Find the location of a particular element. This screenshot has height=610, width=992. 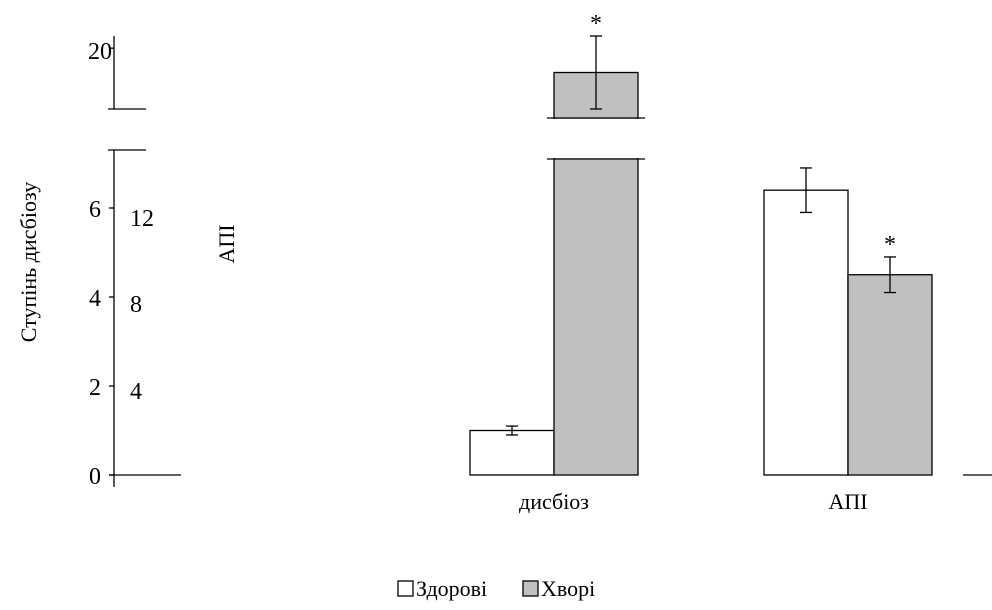

y-tick-label-upper: 20 is located at coordinates (100, 52).